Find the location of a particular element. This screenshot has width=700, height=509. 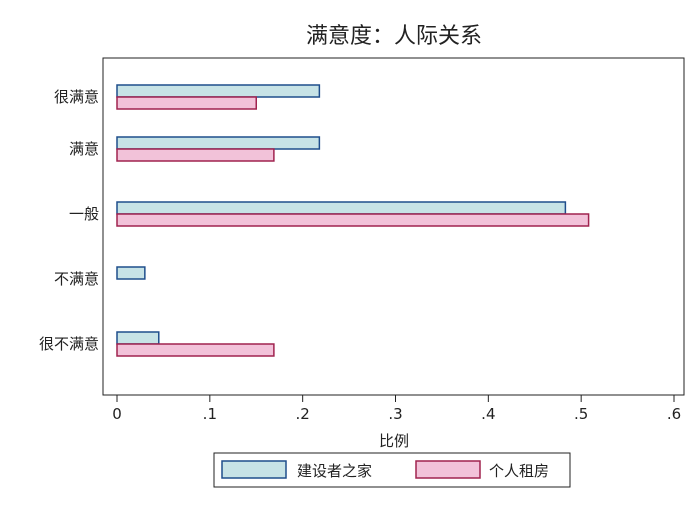

category-label: 不满意 is located at coordinates (76, 279).